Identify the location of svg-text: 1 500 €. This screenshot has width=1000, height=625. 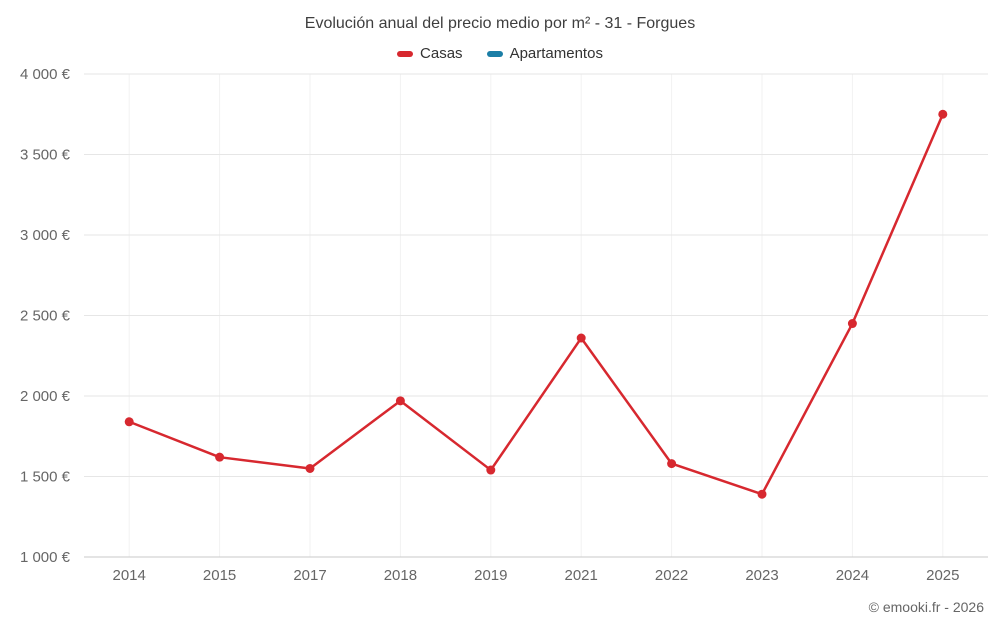
(45, 477).